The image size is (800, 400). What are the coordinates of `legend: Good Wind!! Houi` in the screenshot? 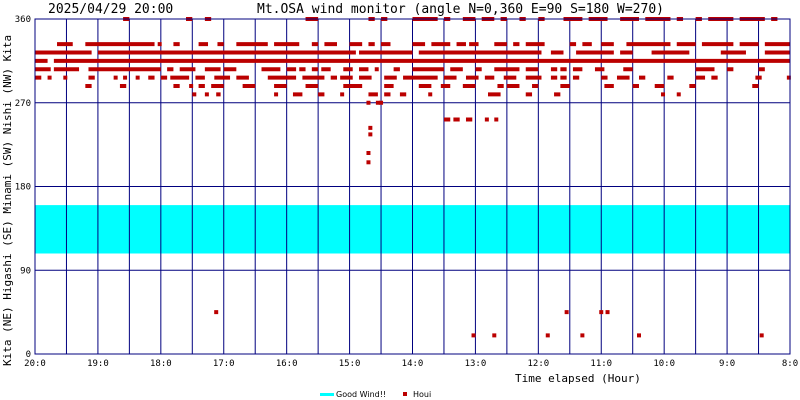 It's located at (375, 394).